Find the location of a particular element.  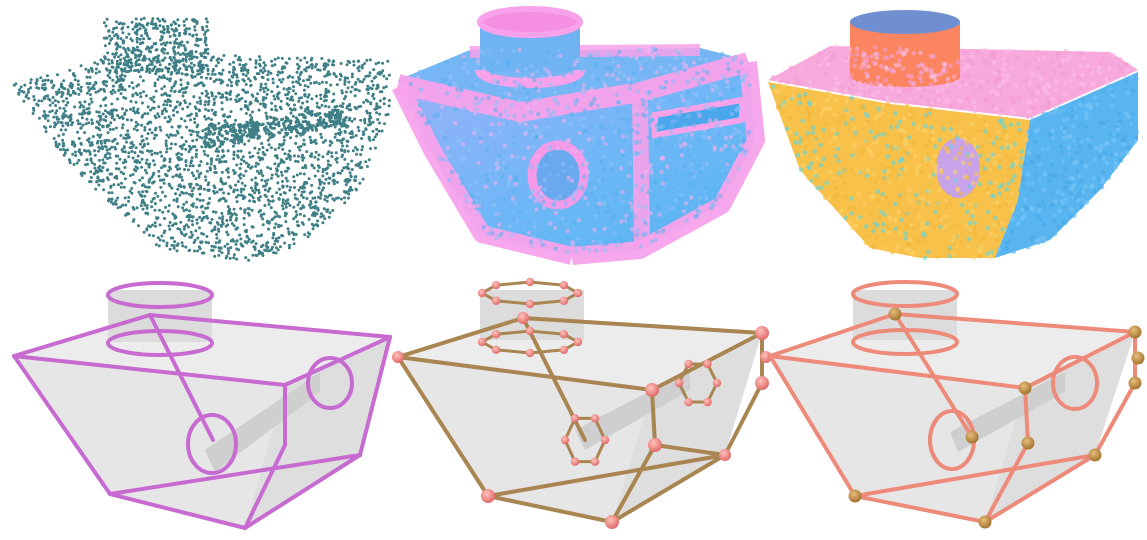

segment-blue-right is located at coordinates (1066, 165).